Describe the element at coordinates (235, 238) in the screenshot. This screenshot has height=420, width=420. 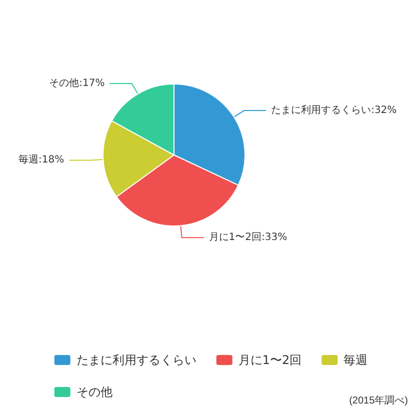
I see `slice-label: 月に1〜2回` at that location.